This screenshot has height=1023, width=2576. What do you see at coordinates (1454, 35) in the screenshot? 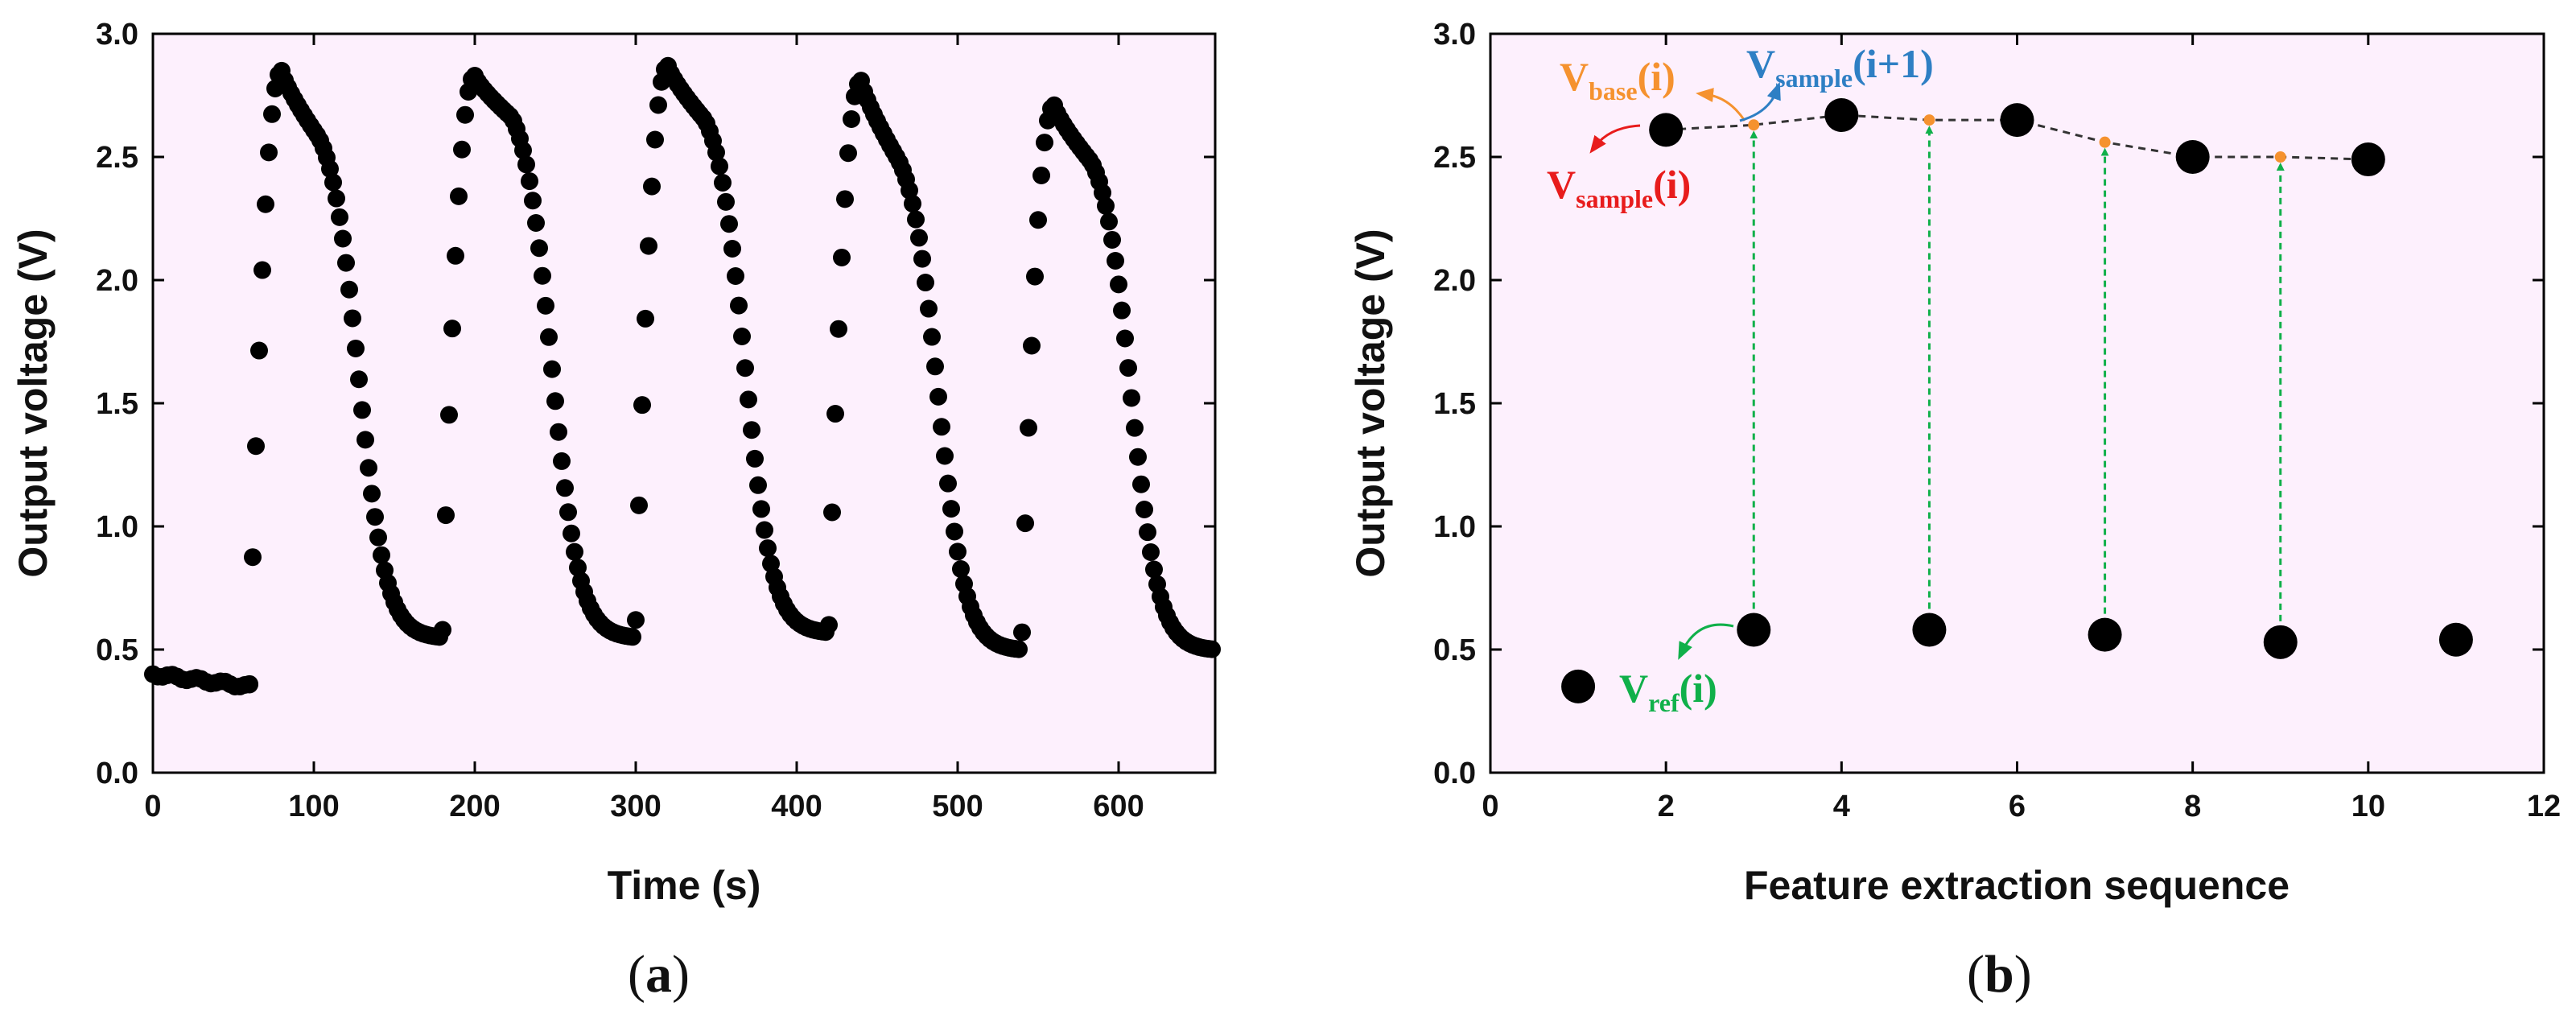
I see `y-tick-label: 3.0` at bounding box center [1454, 35].